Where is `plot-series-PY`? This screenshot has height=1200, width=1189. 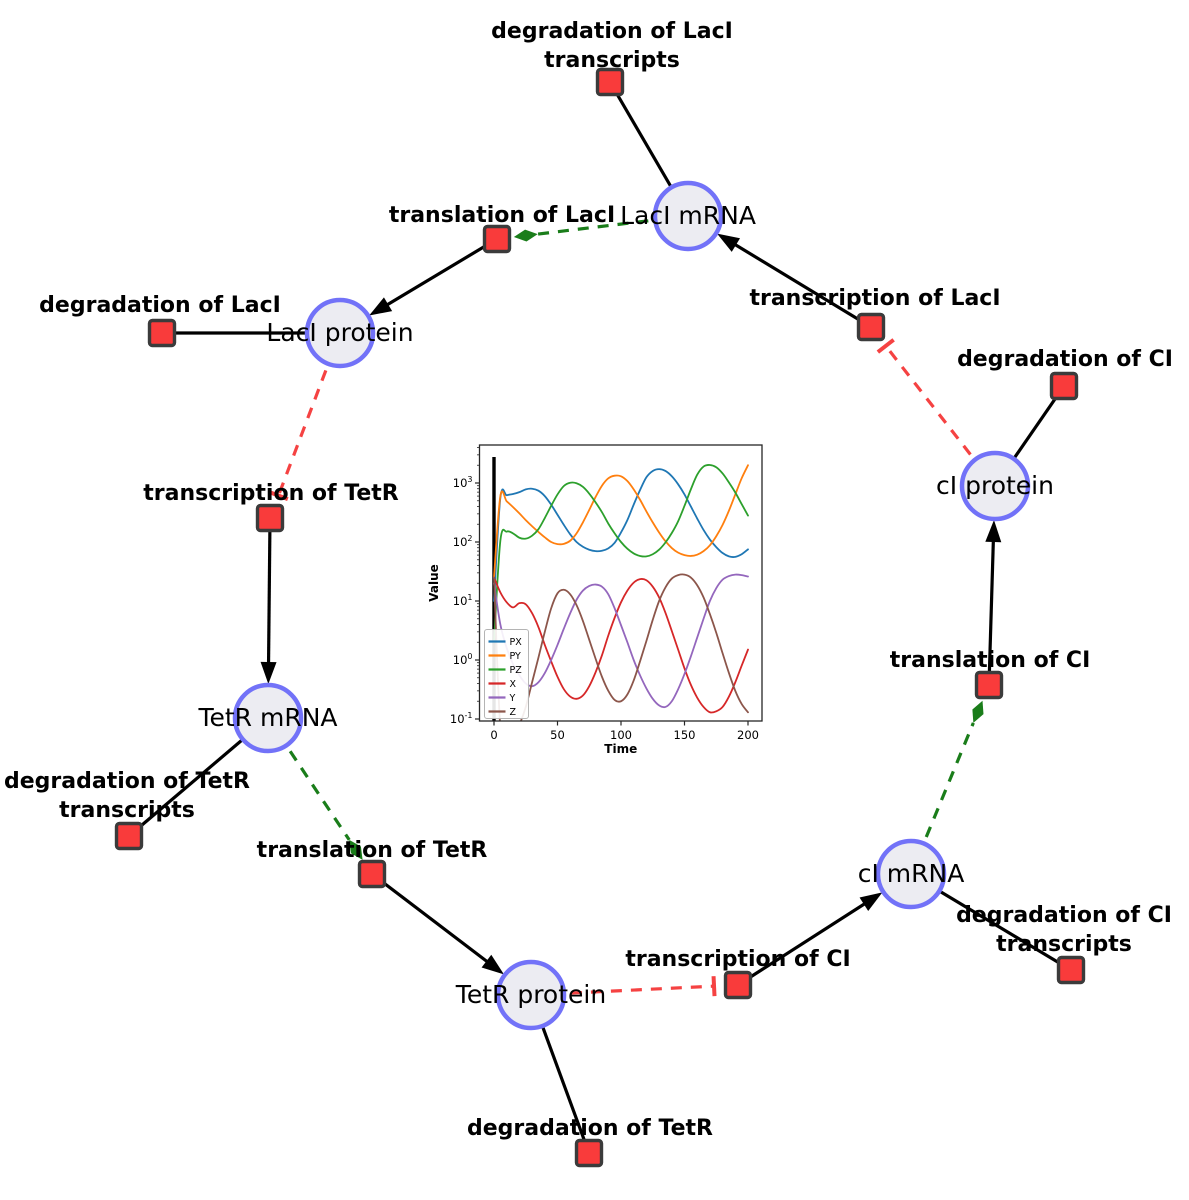
plot-series-PY is located at coordinates (621, 521).